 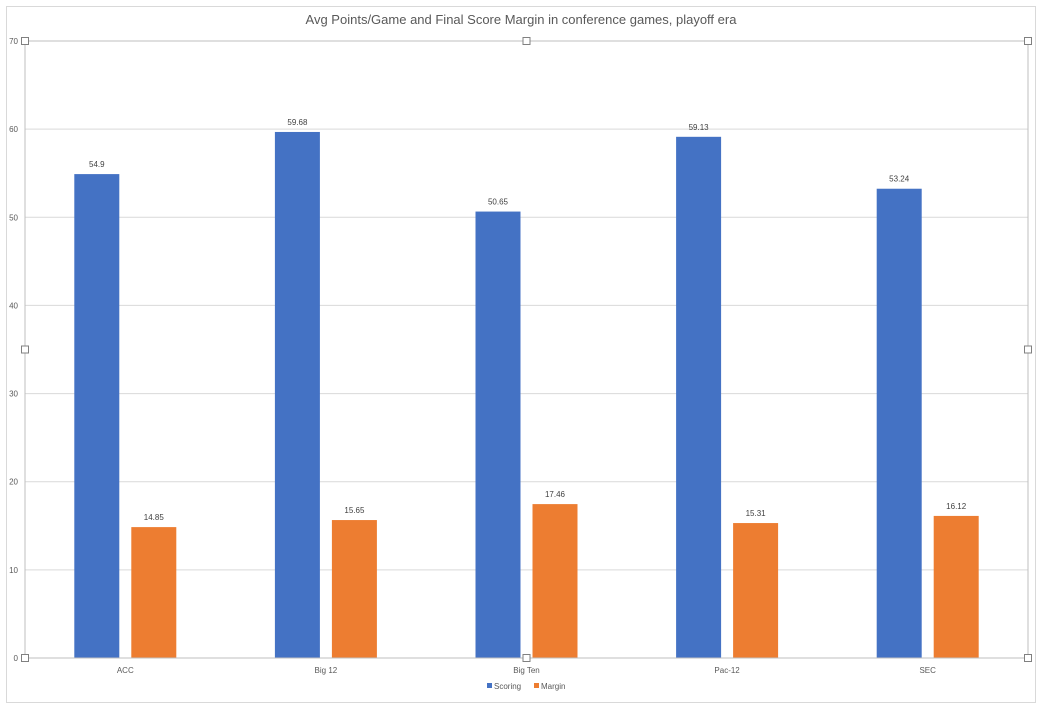 What do you see at coordinates (13, 217) in the screenshot?
I see `y-tick-label: 50` at bounding box center [13, 217].